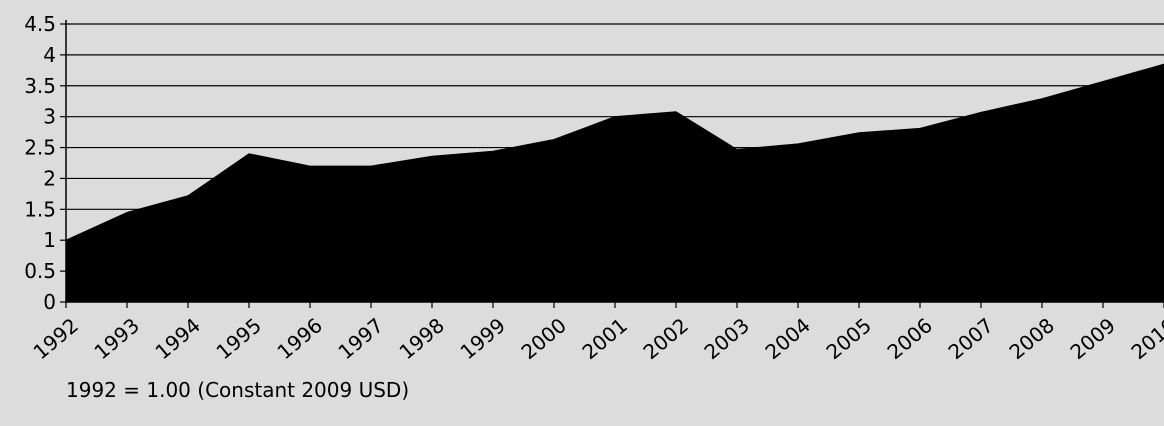 The width and height of the screenshot is (1164, 426). Describe the element at coordinates (300, 338) in the screenshot. I see `x-tick-label: 1996` at that location.